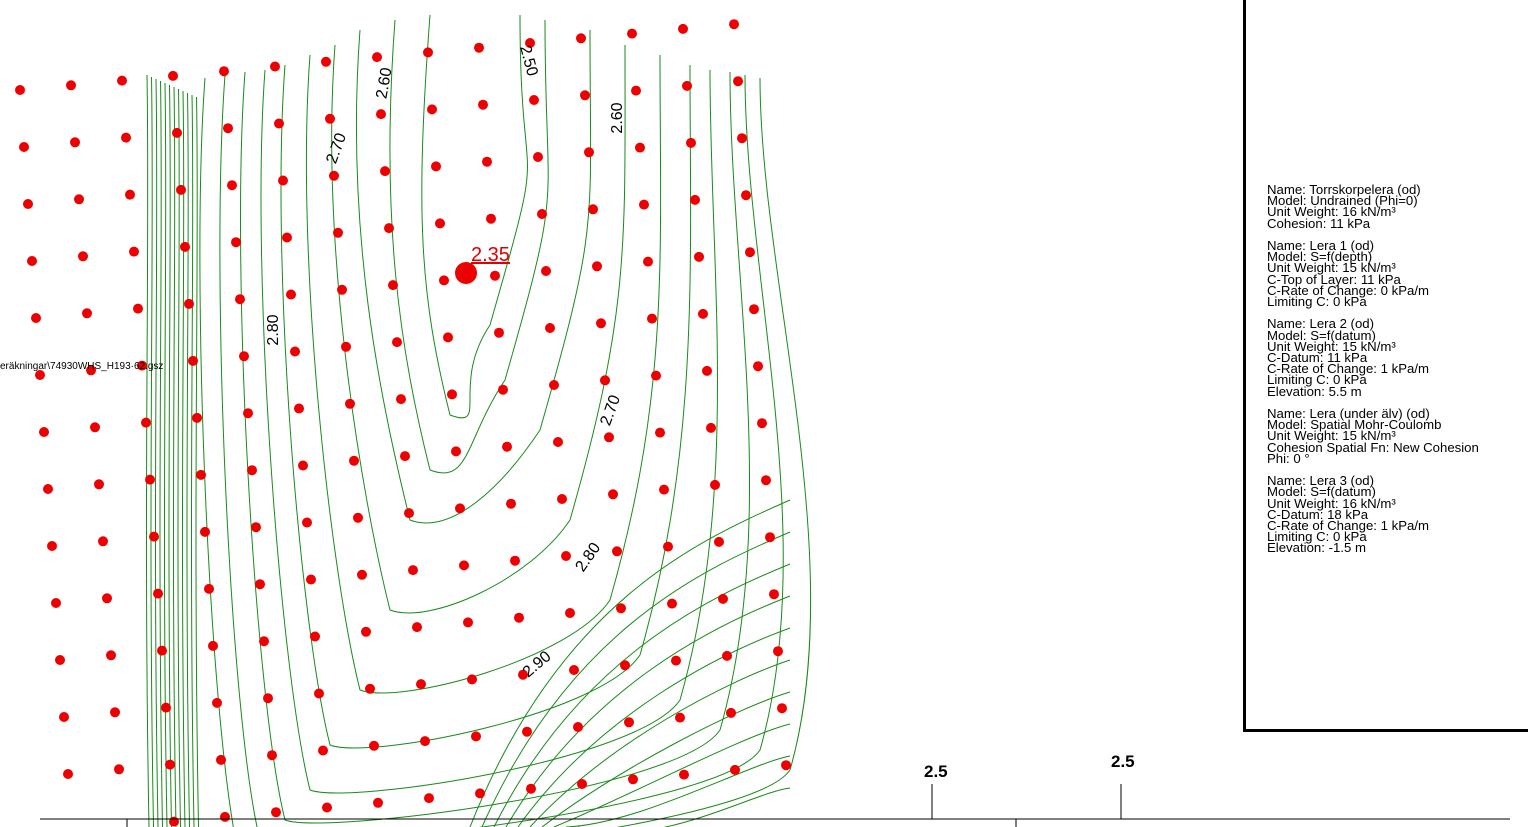 The width and height of the screenshot is (1528, 827). What do you see at coordinates (1331, 212) in the screenshot?
I see `material-prop: Unit Weight: 16 kN/m³` at bounding box center [1331, 212].